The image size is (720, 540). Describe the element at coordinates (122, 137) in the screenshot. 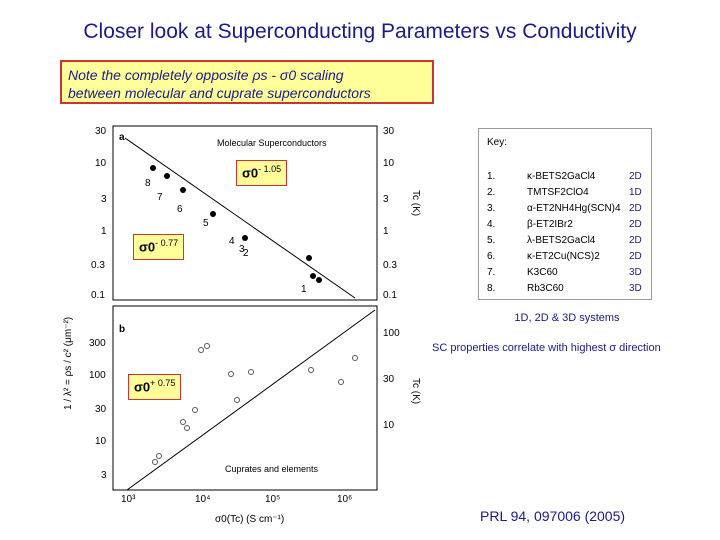

I see `panel-a-label: a` at that location.